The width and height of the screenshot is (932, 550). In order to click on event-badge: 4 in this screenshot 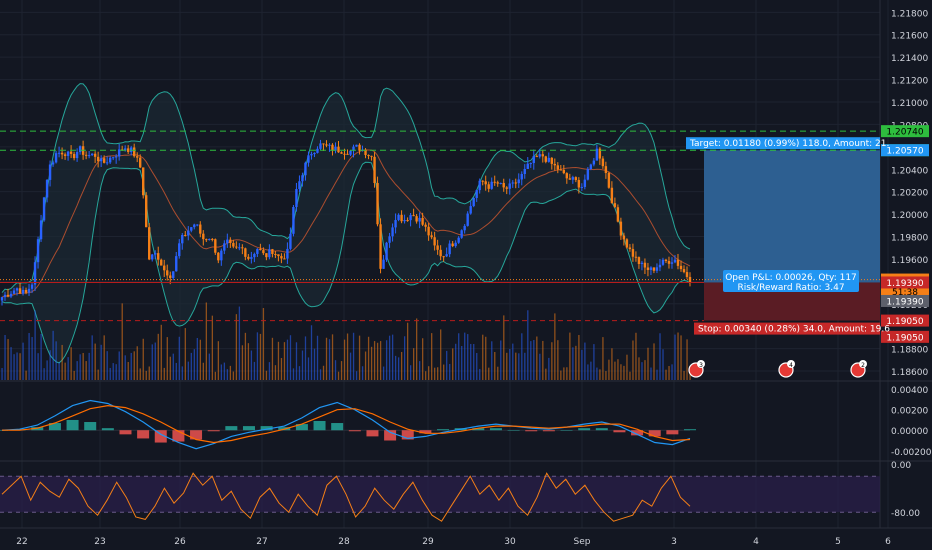, I will do `click(786, 369)`.